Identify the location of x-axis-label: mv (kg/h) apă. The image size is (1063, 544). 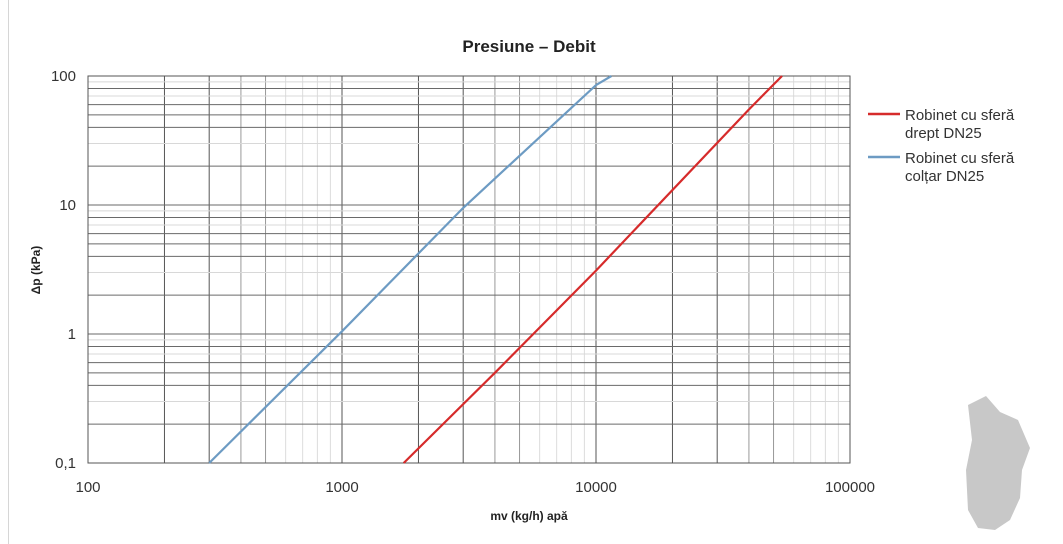
(529, 516).